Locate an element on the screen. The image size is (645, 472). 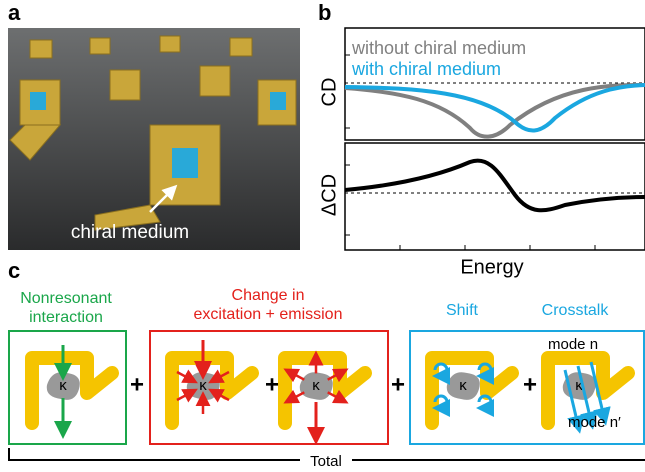
mechanism-title: Nonresonant is located at coordinates (66, 298).